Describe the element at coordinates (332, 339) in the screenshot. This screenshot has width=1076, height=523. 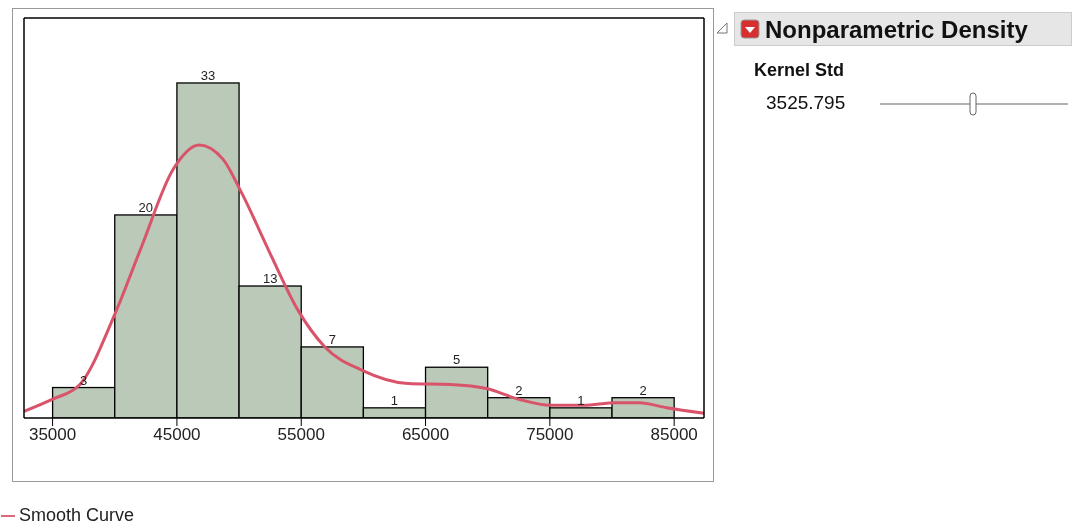
I see `data-label: 7` at that location.